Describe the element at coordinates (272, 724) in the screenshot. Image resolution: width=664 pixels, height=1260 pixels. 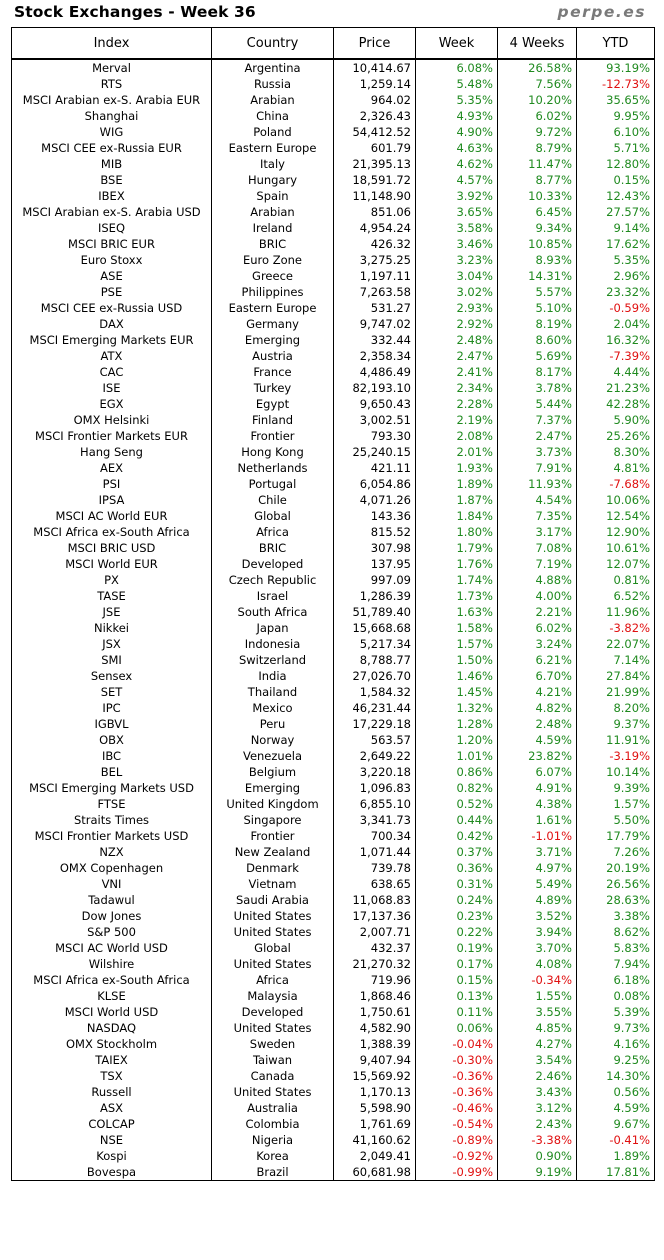
I see `country-cell: Peru` at that location.